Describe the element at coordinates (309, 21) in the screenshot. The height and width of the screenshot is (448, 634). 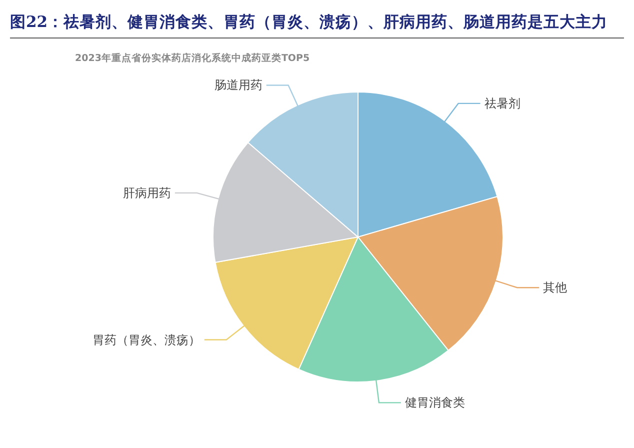
I see `chart-title: 图22：祛暑剂、健胃消食类、胃药（胃炎、溃疡）、肝病用药、肠道用药是五大主力` at that location.